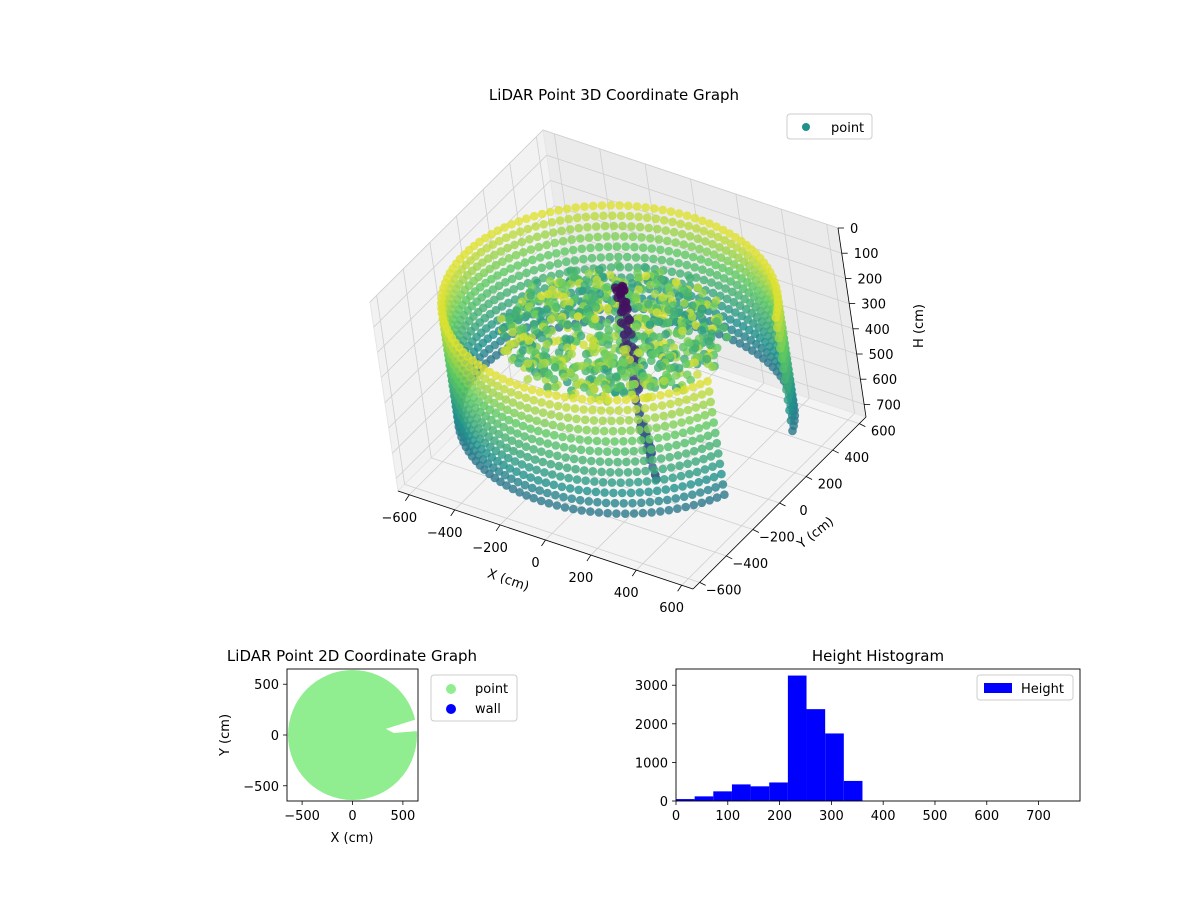  I want to click on x-tick-label: 400, so click(626, 593).